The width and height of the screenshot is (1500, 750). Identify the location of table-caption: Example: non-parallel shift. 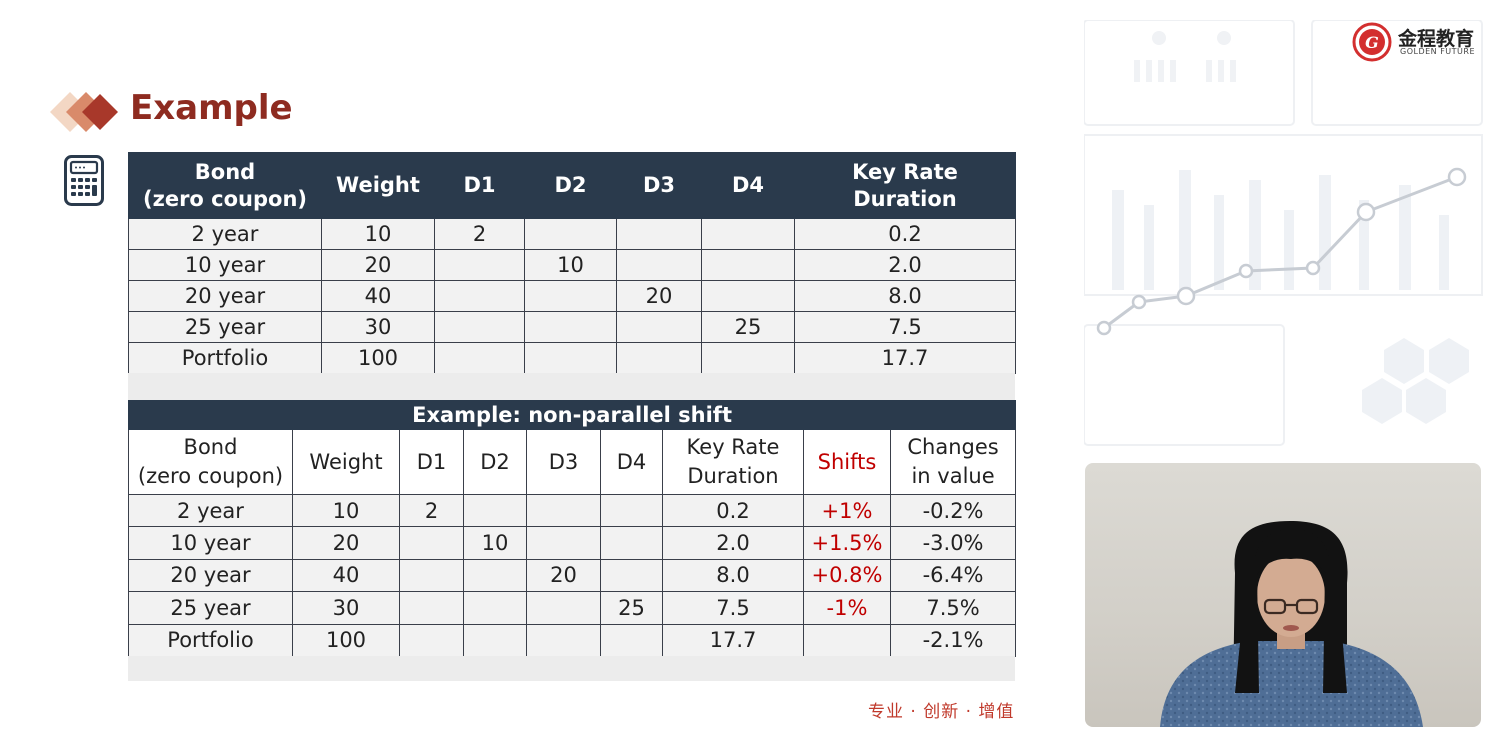
(572, 415).